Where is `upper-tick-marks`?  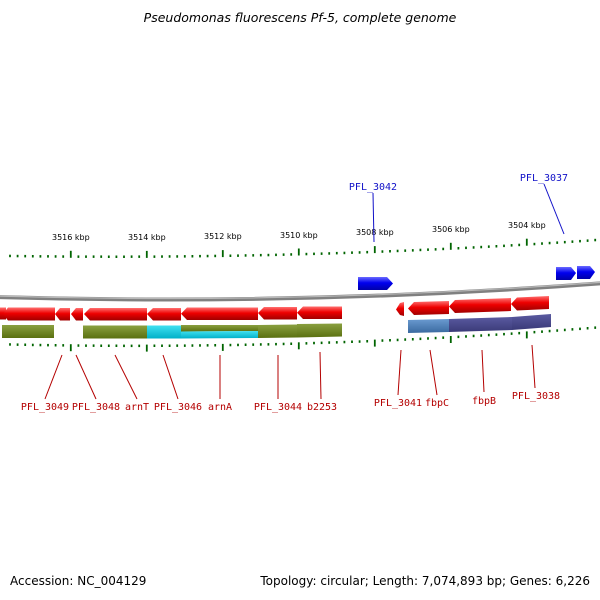
upper-tick-marks is located at coordinates (303, 248).